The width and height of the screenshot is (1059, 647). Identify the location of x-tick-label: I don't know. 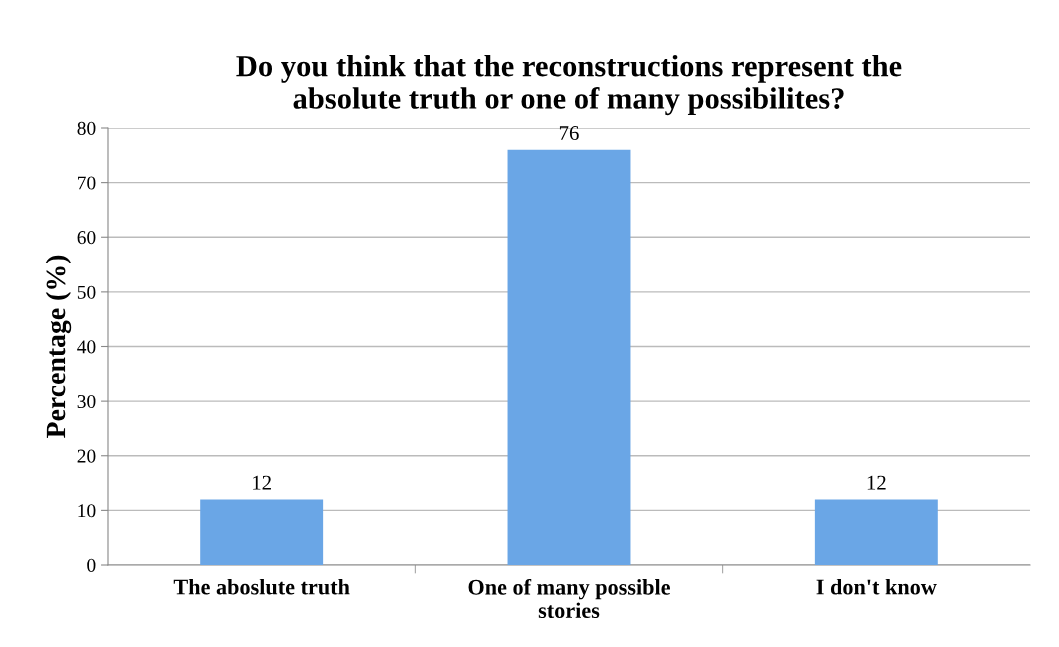
(876, 586).